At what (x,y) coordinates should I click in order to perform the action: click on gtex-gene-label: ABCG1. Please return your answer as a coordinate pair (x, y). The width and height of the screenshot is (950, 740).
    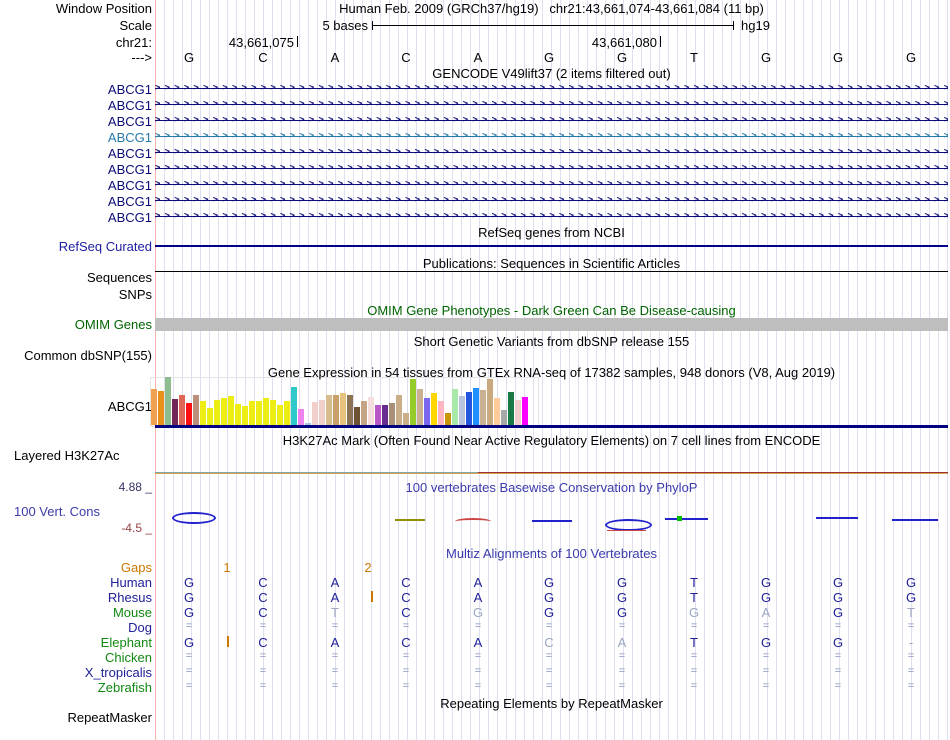
    Looking at the image, I should click on (129, 406).